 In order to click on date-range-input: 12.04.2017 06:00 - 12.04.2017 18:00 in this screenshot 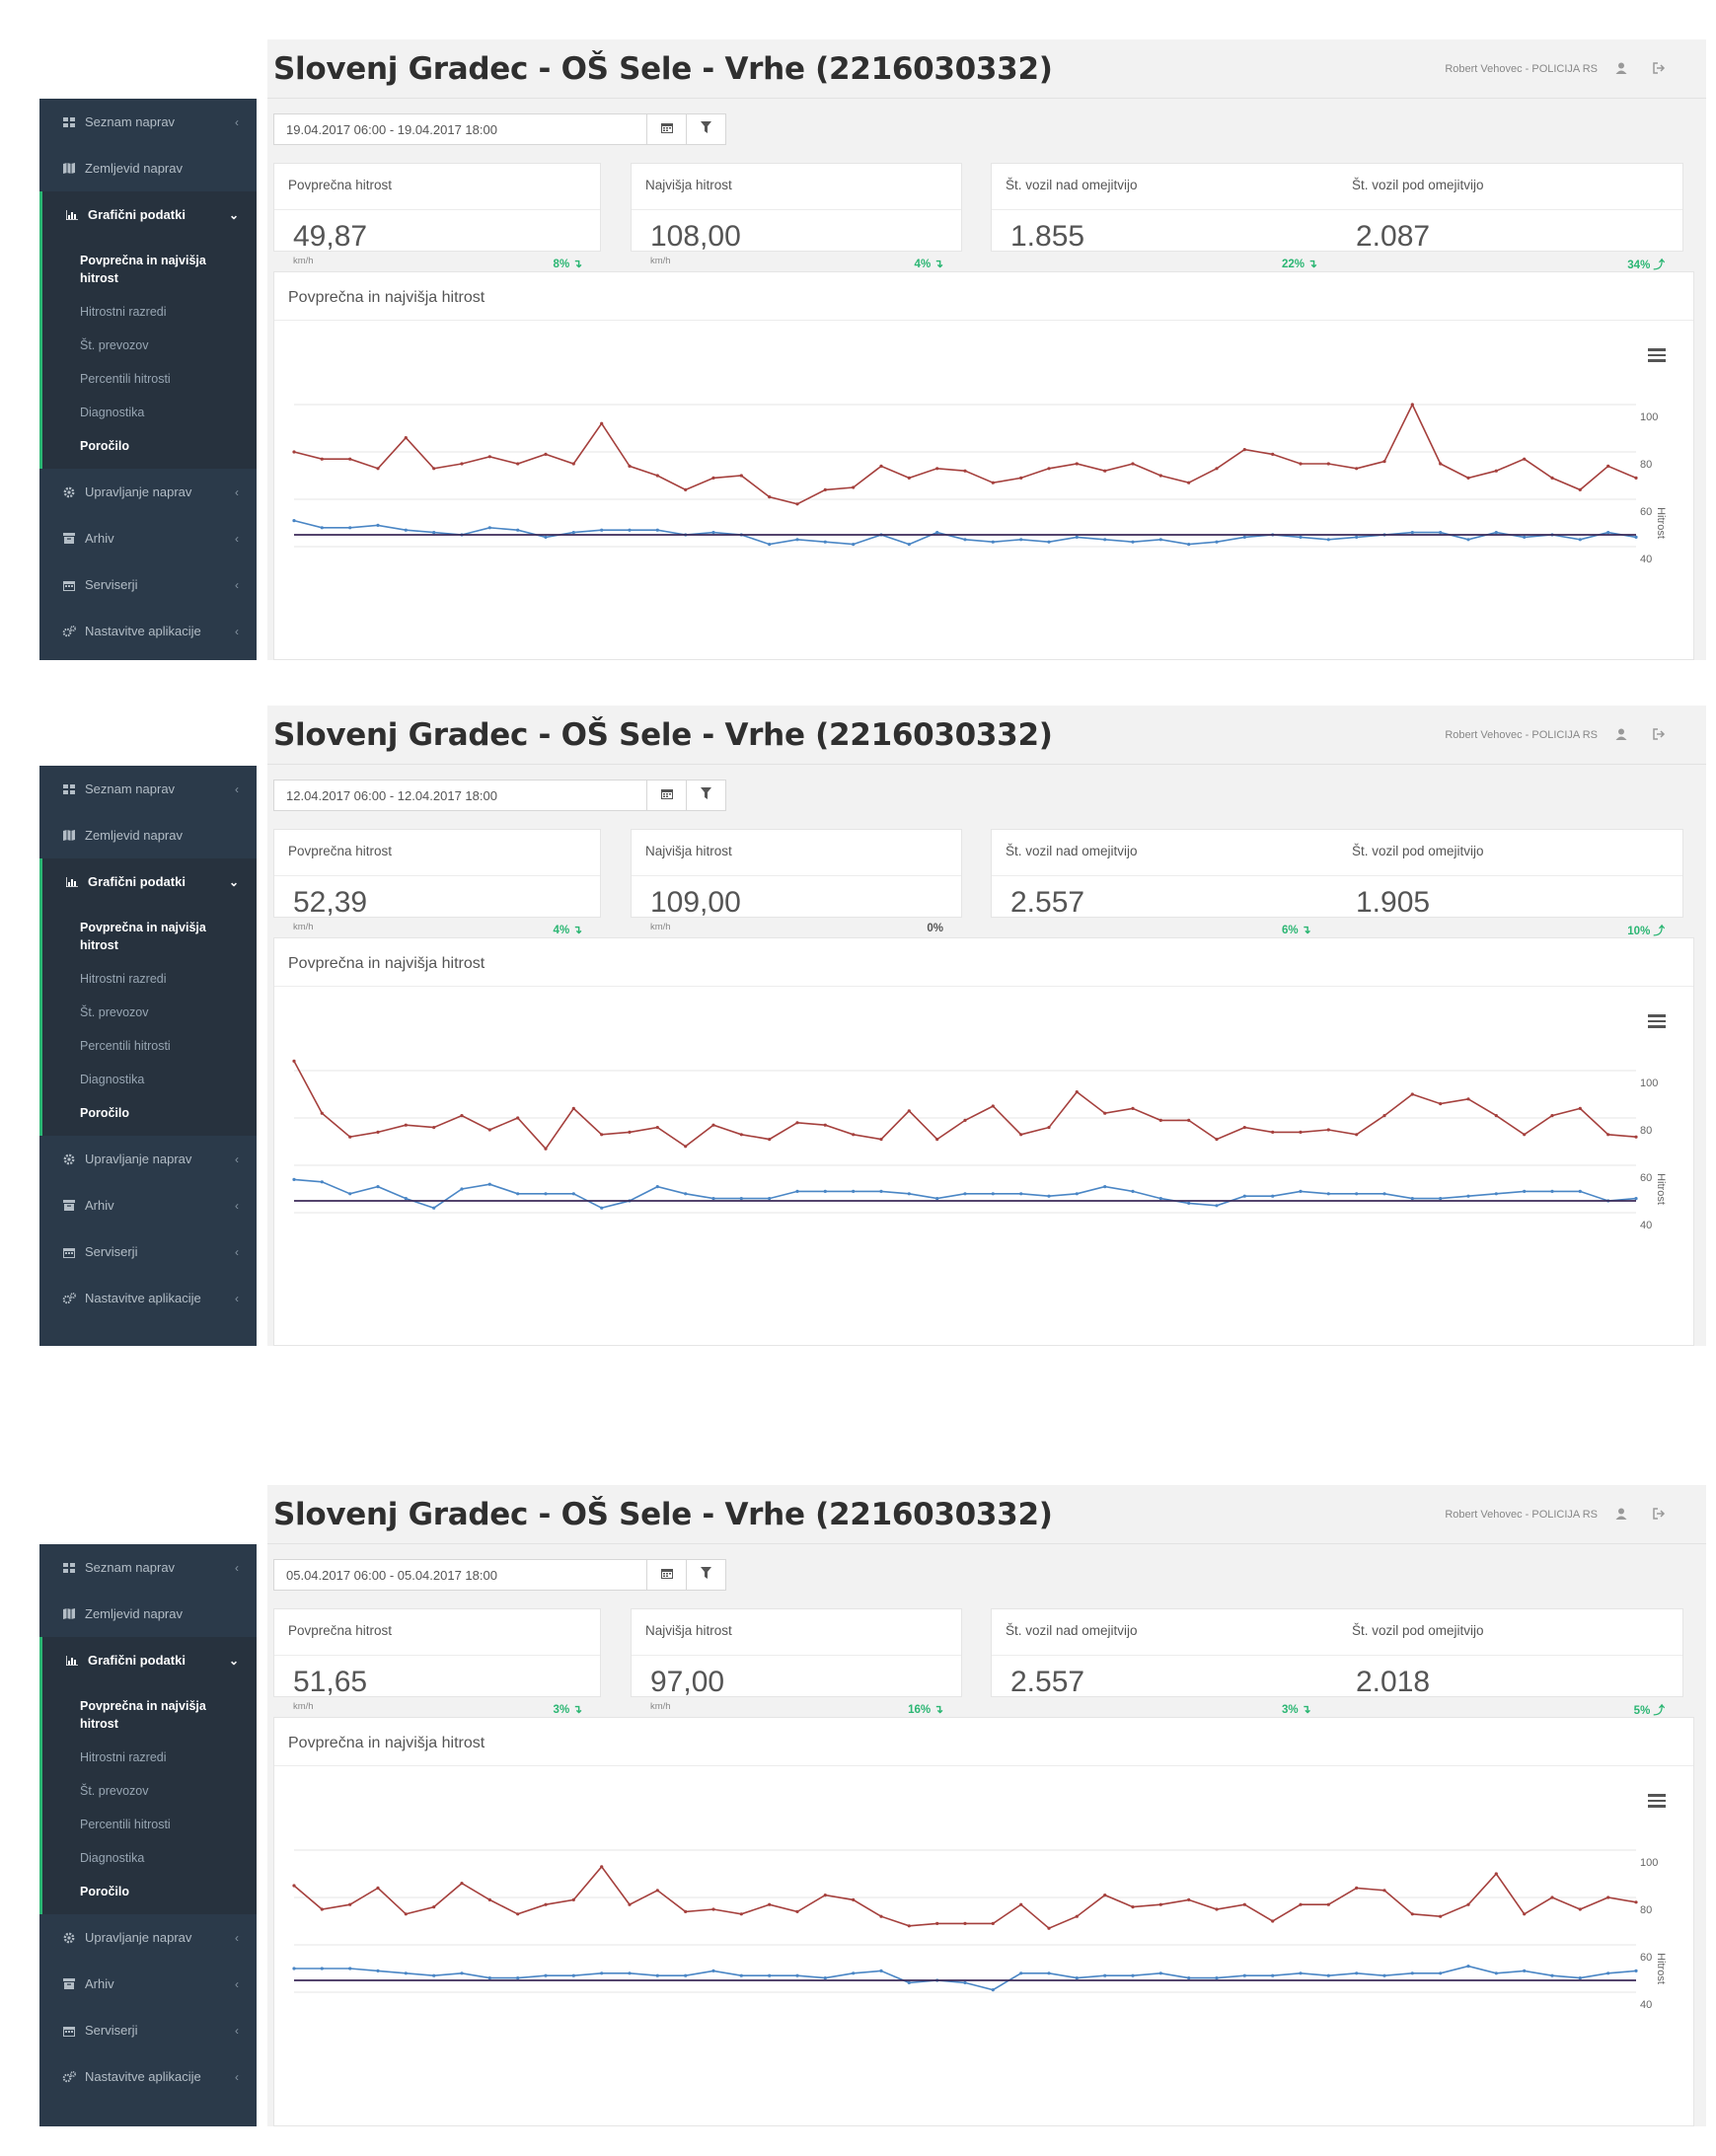, I will do `click(460, 795)`.